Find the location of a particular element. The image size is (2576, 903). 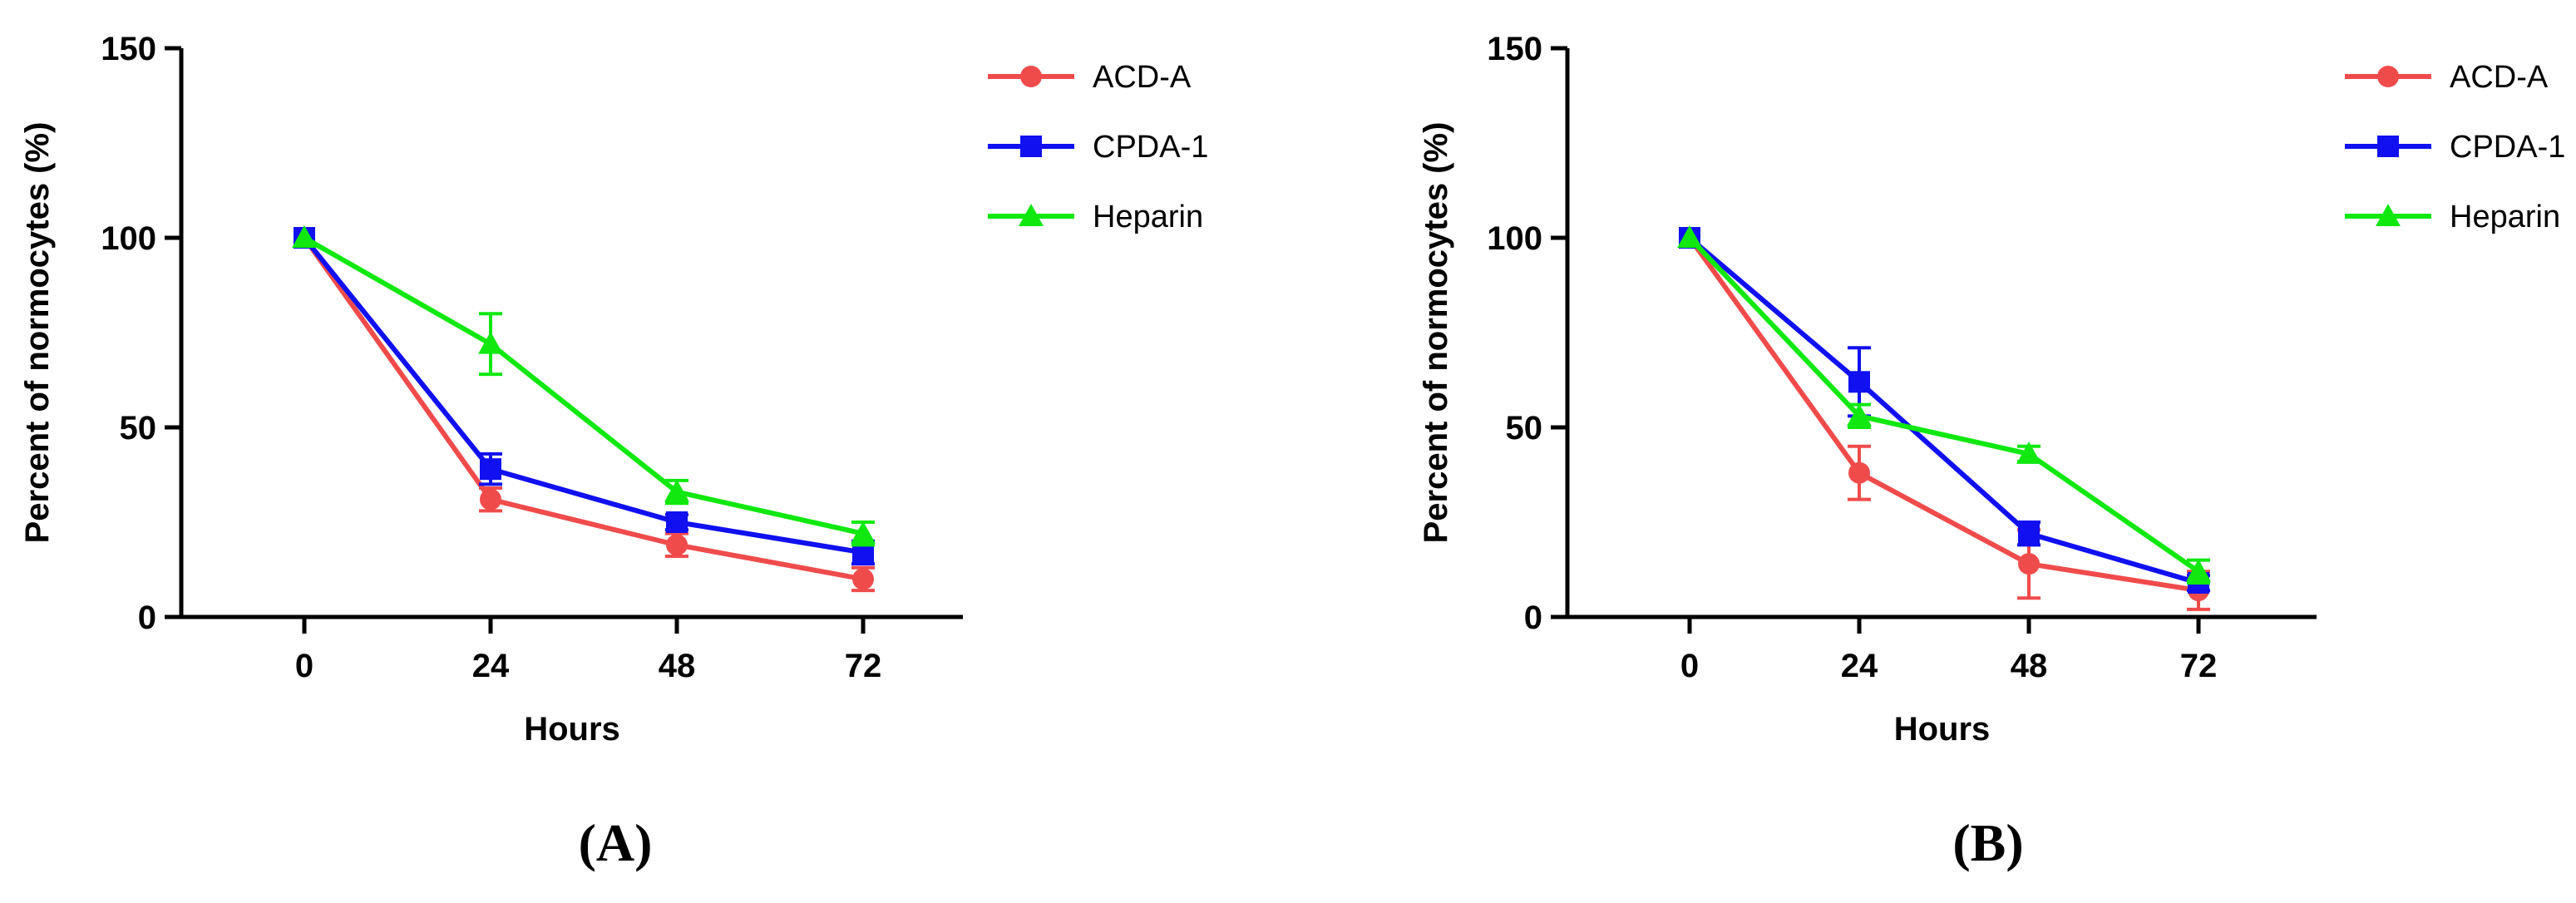

panel-b-series-acd-a is located at coordinates (1944, 419).